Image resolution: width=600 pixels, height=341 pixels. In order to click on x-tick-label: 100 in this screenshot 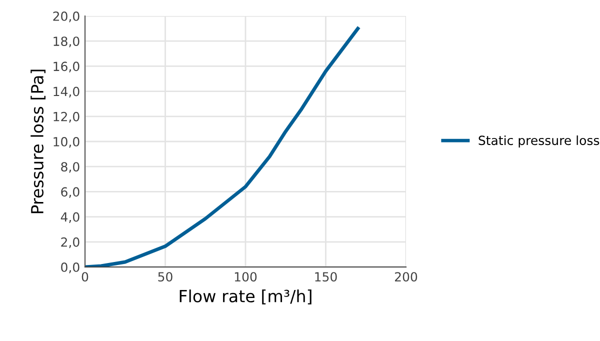, I will do `click(245, 277)`.